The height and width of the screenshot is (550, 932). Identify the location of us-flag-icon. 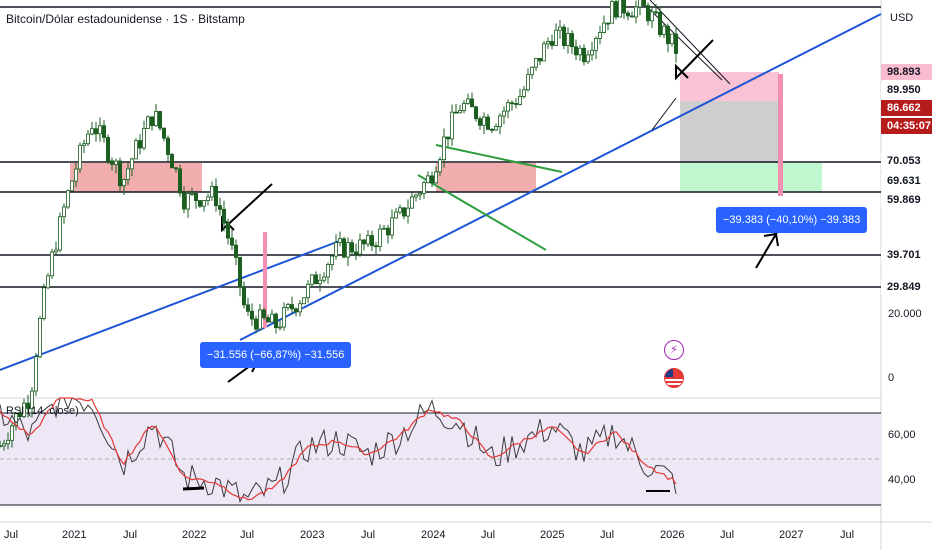
(674, 378).